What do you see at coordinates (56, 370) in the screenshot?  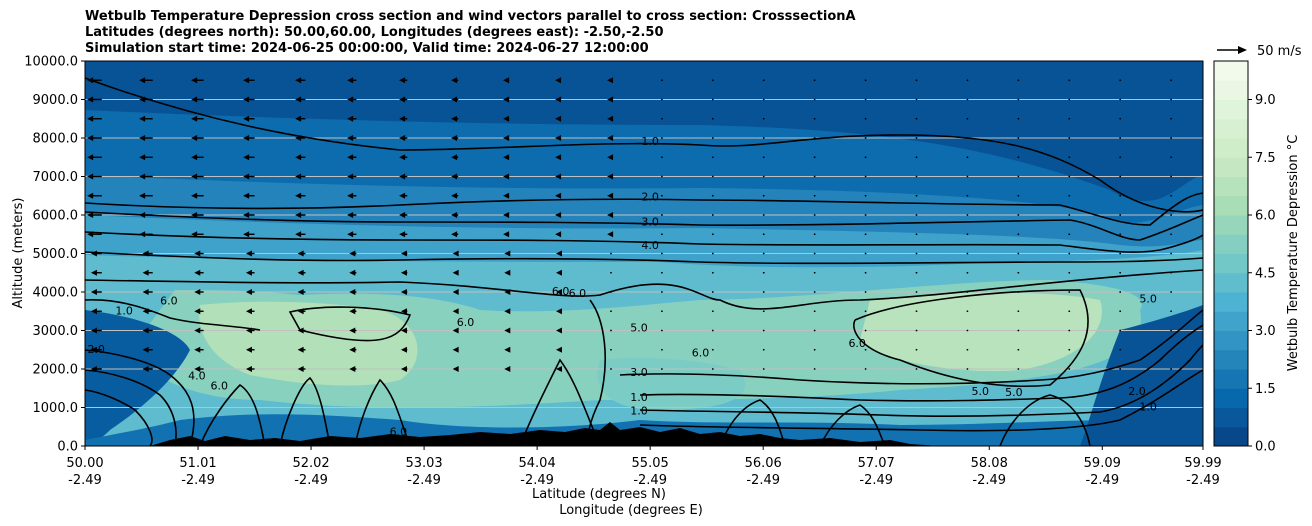 I see `y-tick-label: 2000.0` at bounding box center [56, 370].